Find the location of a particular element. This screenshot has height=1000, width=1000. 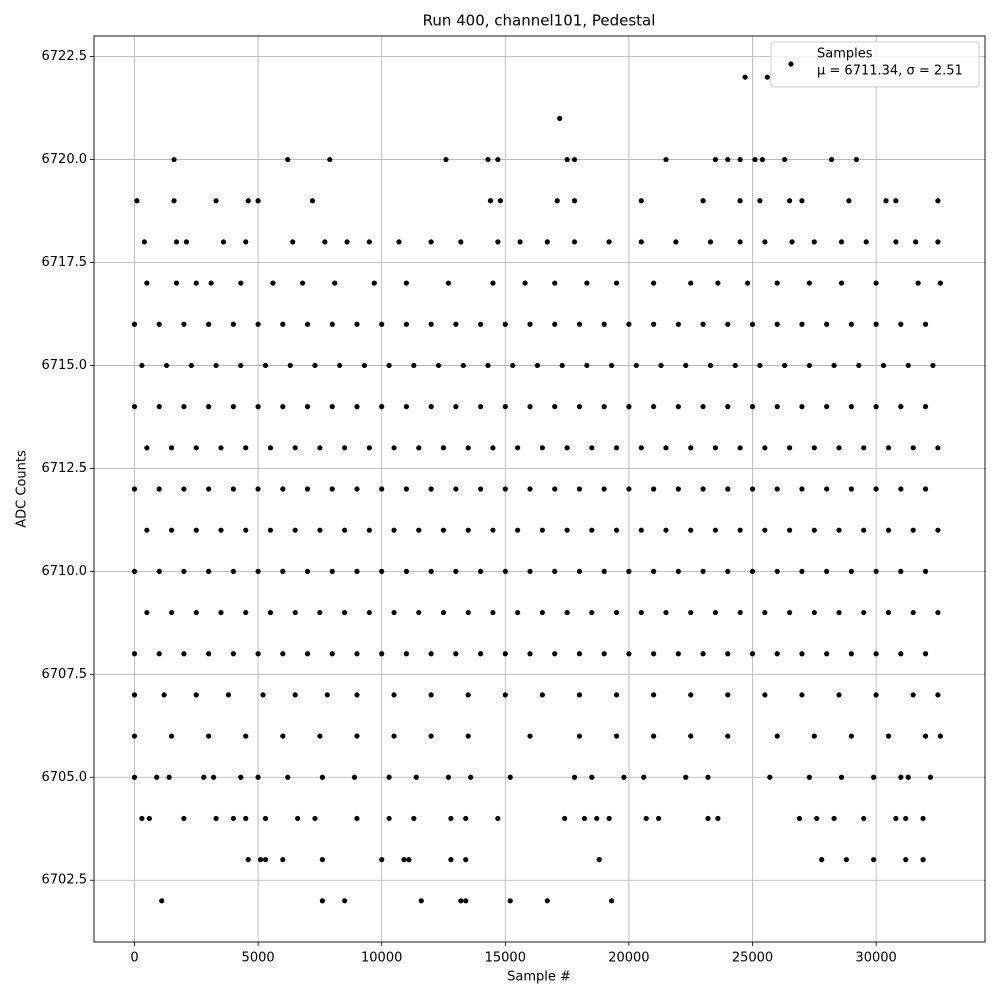

legend: Samples μ = 6711.34, σ = 2.51 is located at coordinates (875, 64).